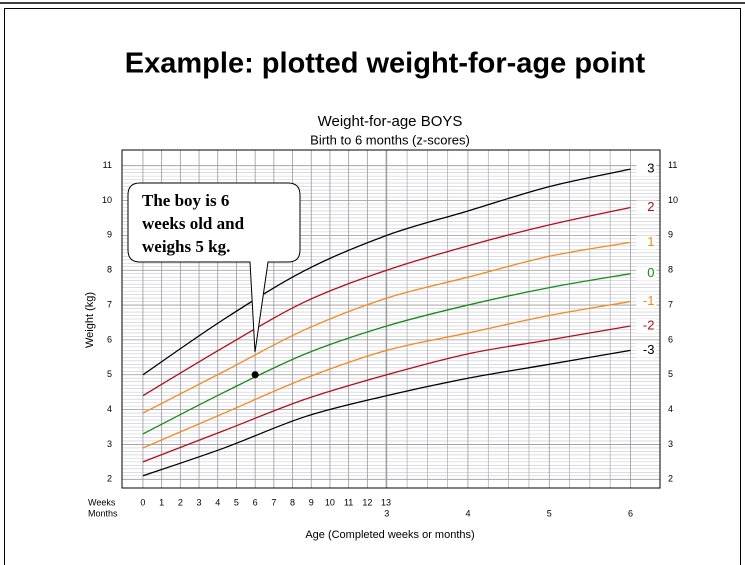  What do you see at coordinates (386, 413) in the screenshot?
I see `z-score-line` at bounding box center [386, 413].